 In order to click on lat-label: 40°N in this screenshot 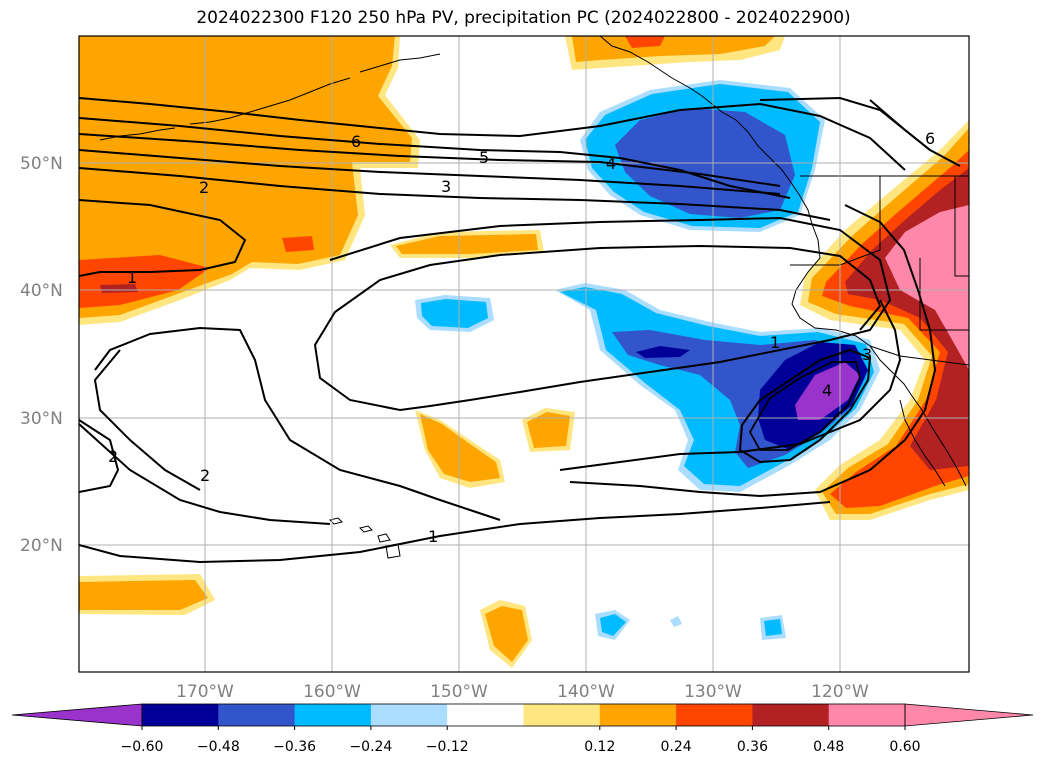, I will do `click(41, 291)`.